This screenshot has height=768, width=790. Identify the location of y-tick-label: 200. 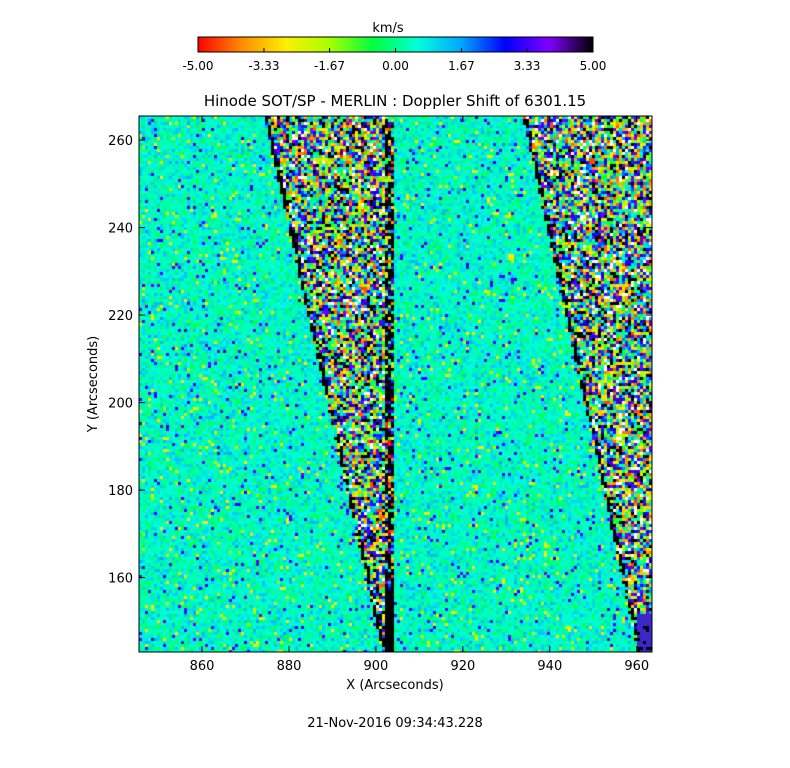
(120, 404).